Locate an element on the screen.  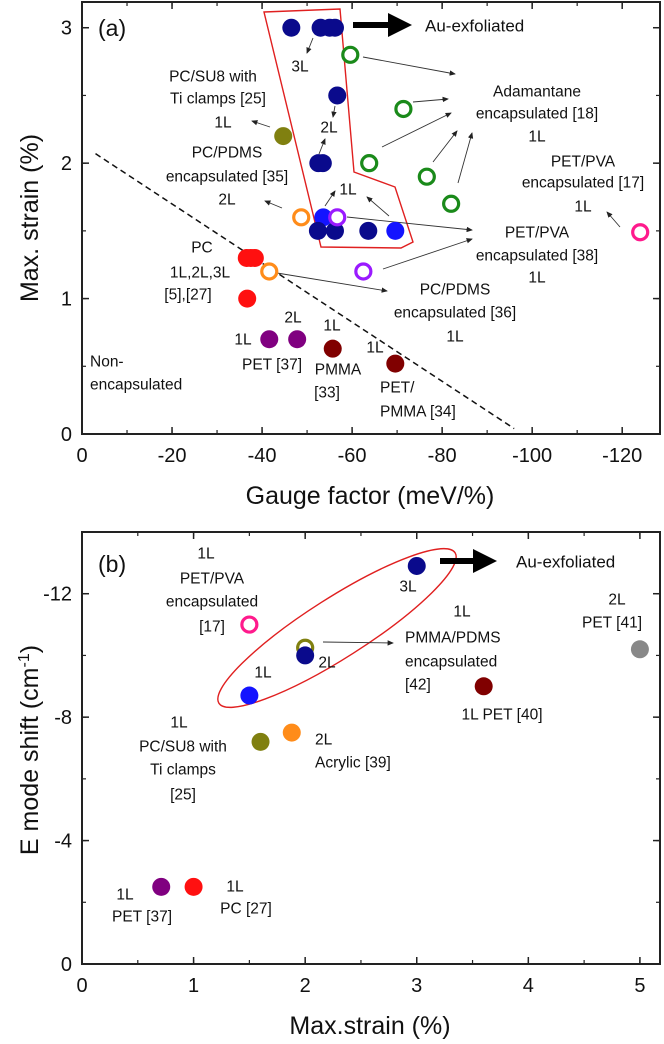
x-axis-title-b: Max.strain (%) is located at coordinates (369, 1026).